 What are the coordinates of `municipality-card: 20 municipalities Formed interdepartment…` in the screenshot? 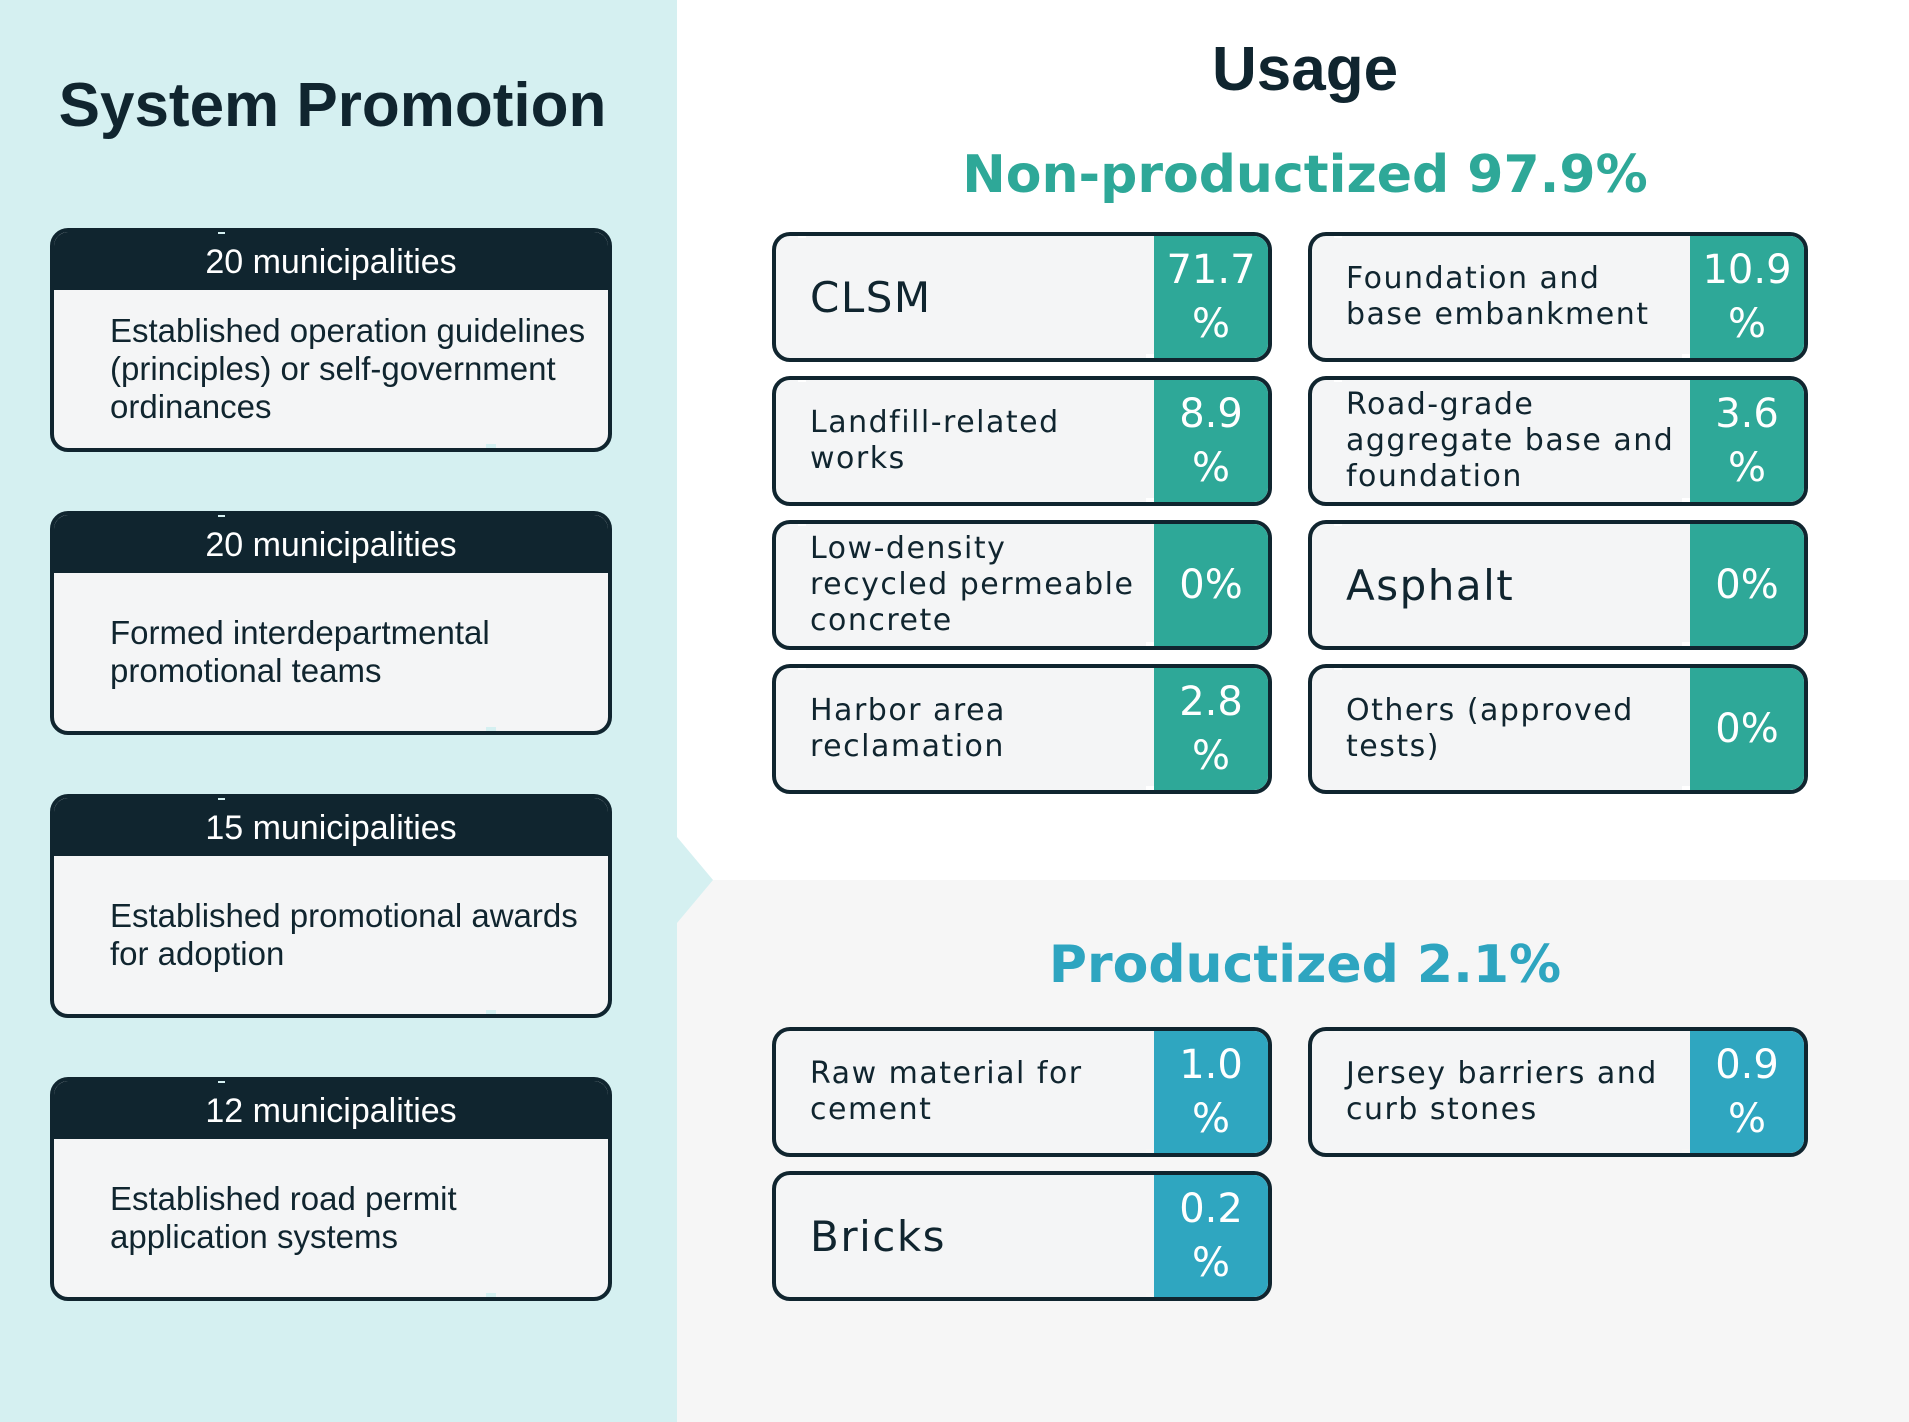 It's located at (331, 623).